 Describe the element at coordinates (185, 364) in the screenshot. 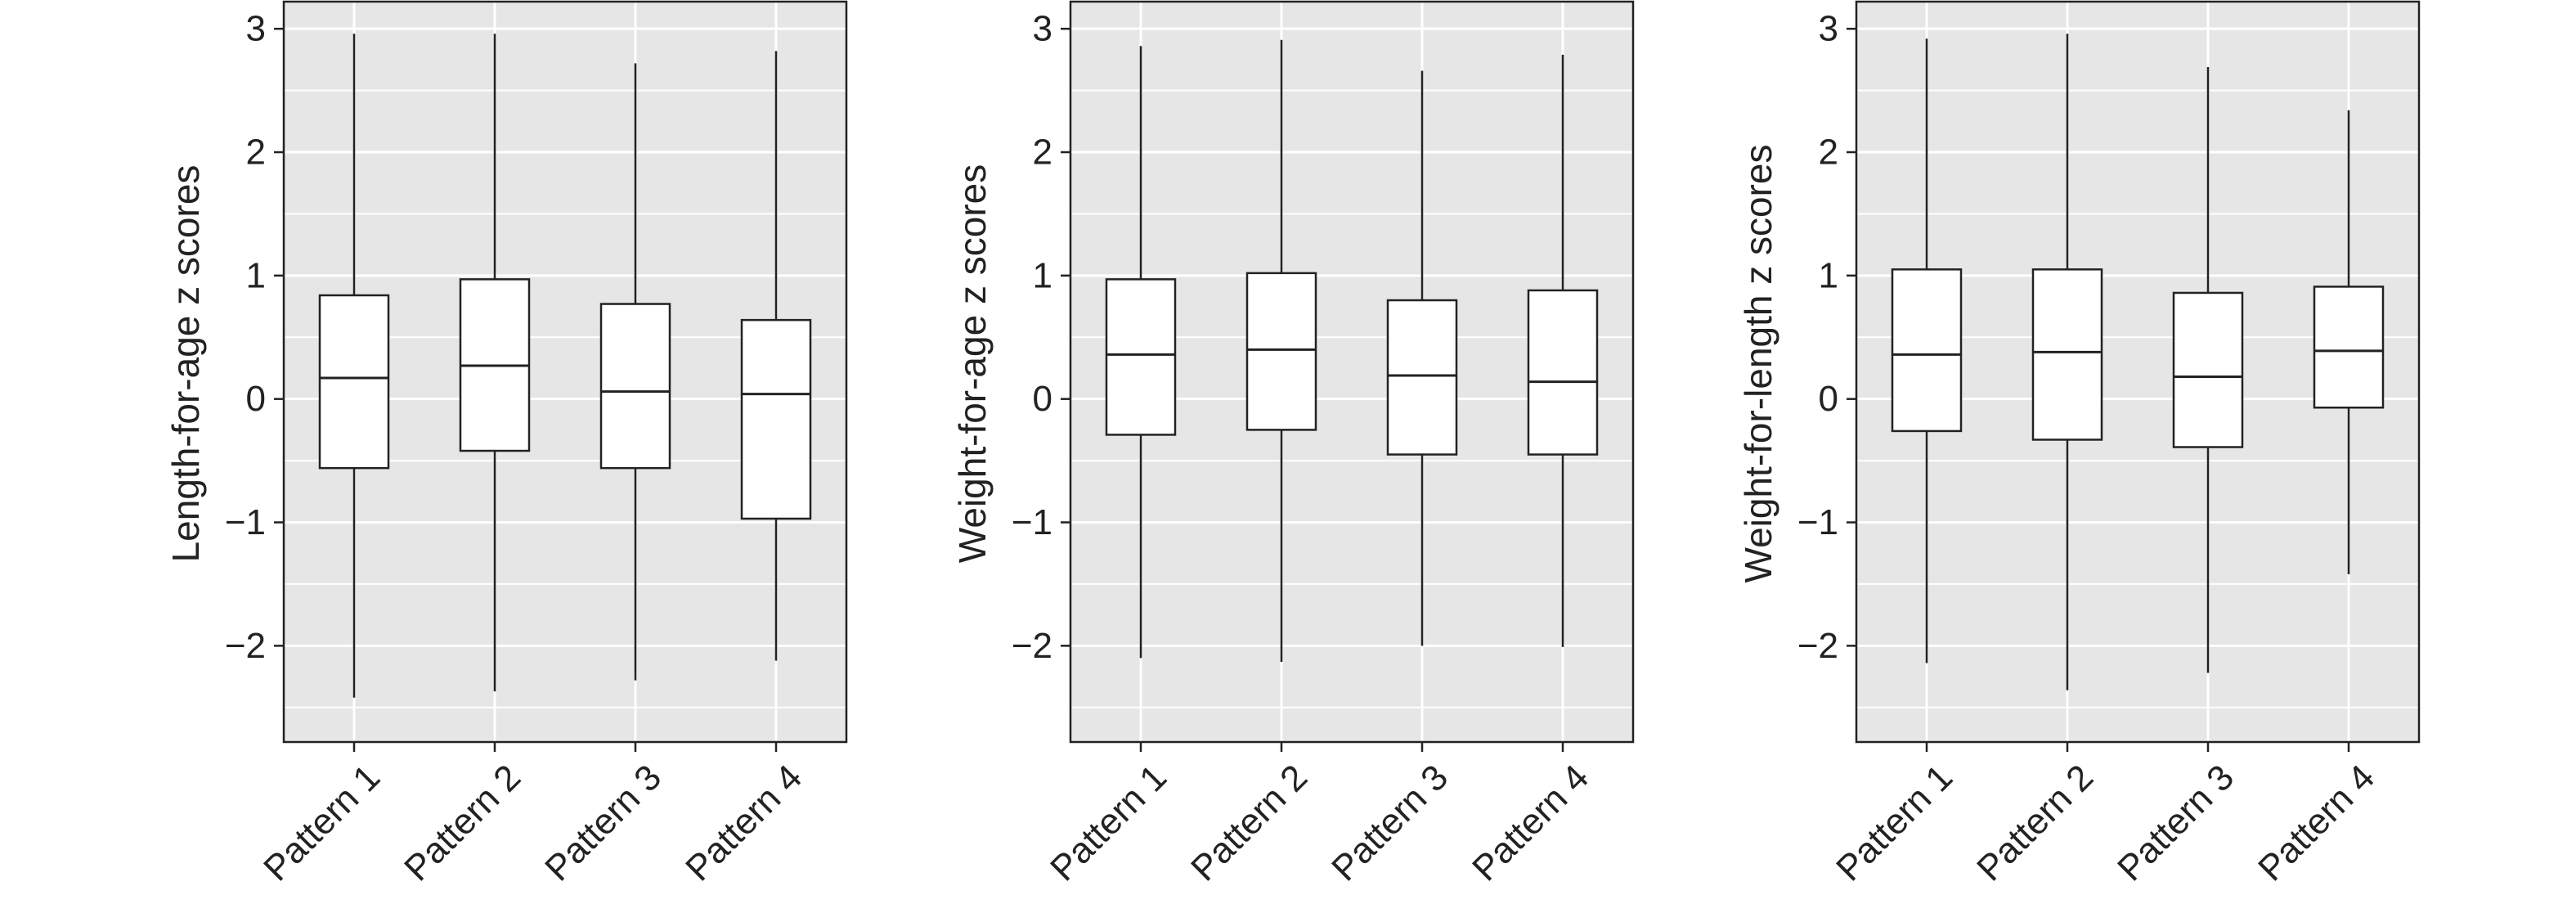

I see `y-axis-title: Length-for-age z scores` at that location.